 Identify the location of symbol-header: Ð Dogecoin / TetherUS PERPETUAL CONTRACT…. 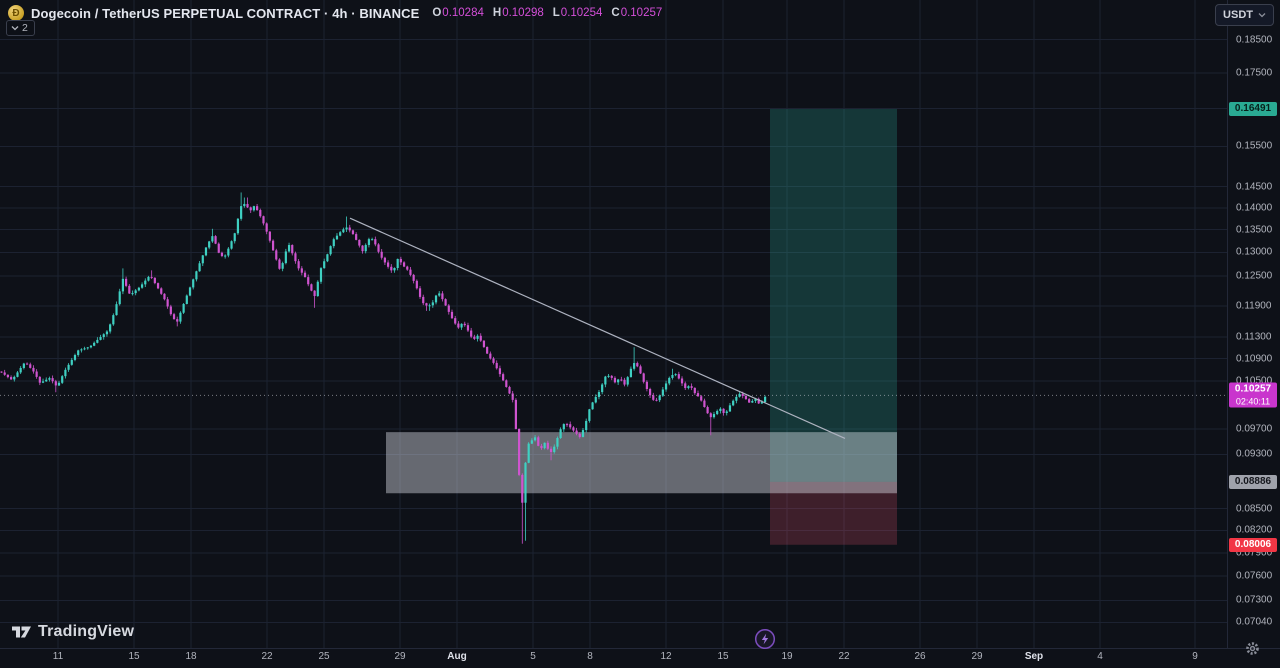
(335, 13).